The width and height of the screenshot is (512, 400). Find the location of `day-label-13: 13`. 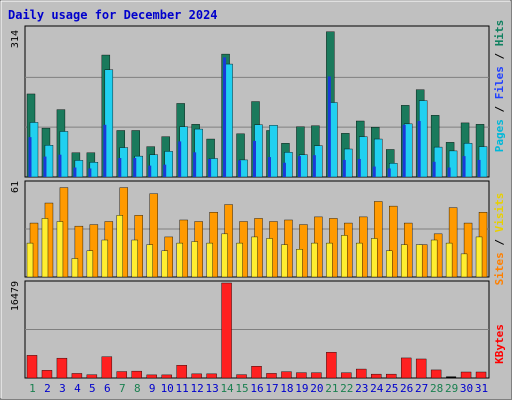

day-label-13: 13 is located at coordinates (211, 388).